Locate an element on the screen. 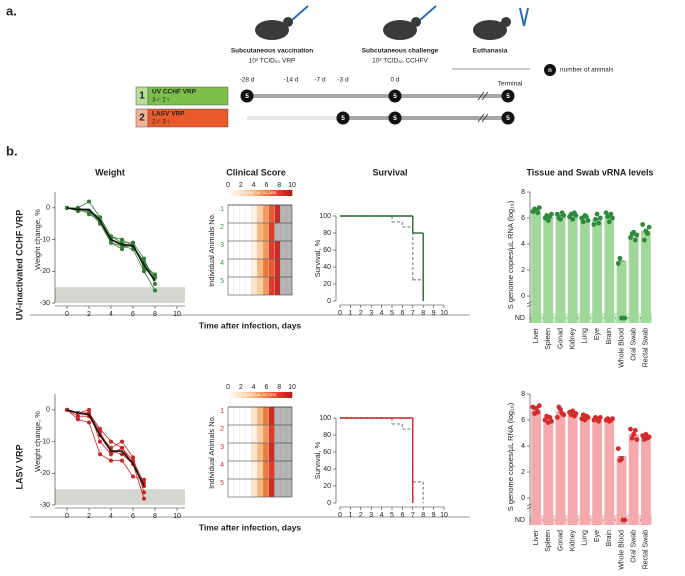 The width and height of the screenshot is (685, 576). x-tick-label: 3 is located at coordinates (371, 313).